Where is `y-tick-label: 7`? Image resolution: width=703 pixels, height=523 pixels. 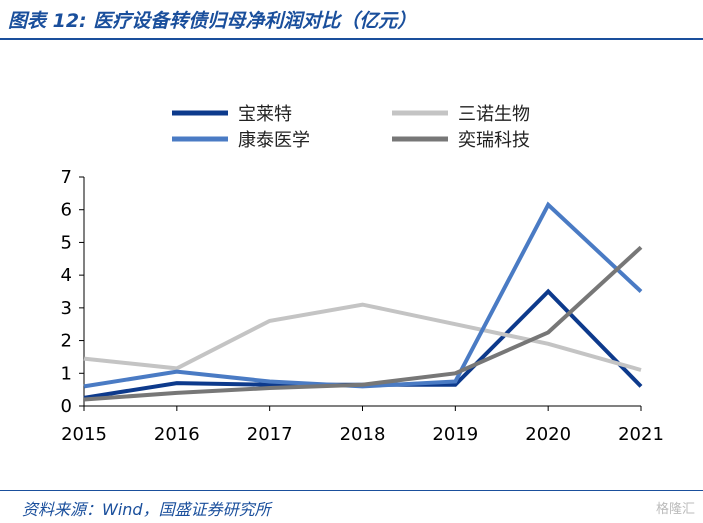 y-tick-label: 7 is located at coordinates (66, 177).